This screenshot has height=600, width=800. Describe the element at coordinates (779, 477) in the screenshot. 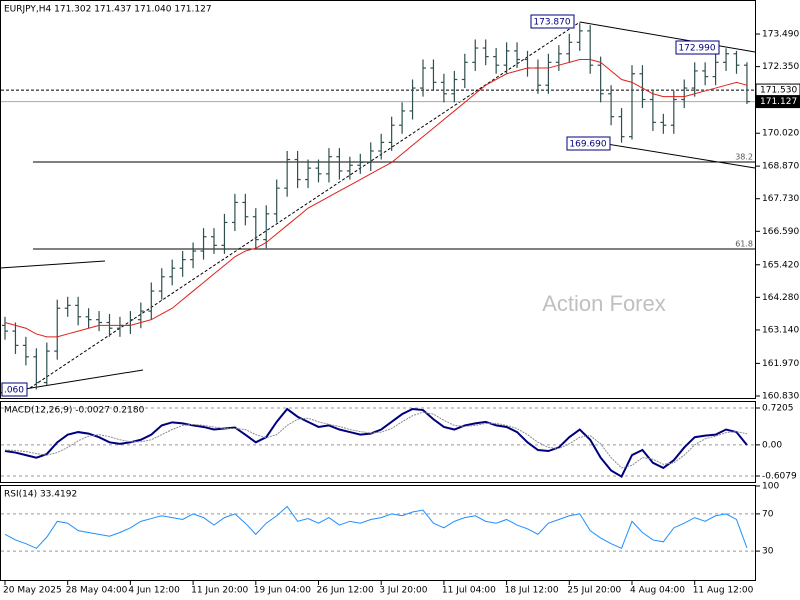

I see `y-tick-label: -0.6079` at that location.